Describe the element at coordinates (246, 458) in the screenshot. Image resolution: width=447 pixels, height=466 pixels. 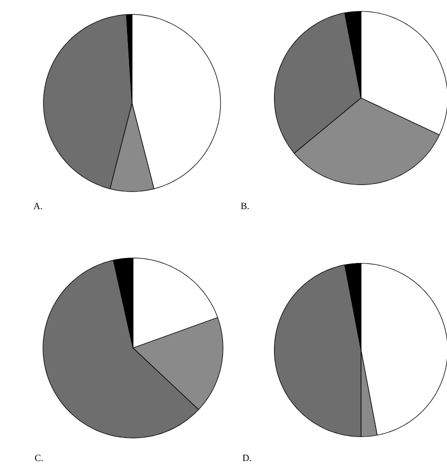
I see `text: D.` at that location.